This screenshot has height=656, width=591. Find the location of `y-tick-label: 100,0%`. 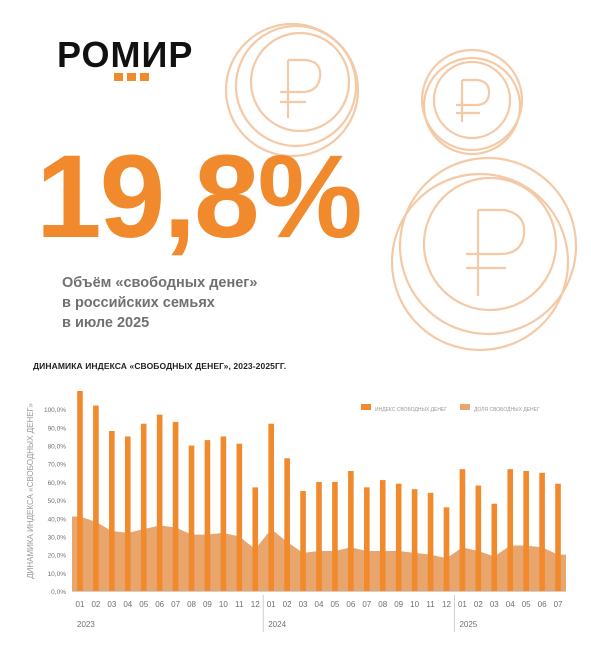

y-tick-label: 100,0% is located at coordinates (55, 410).